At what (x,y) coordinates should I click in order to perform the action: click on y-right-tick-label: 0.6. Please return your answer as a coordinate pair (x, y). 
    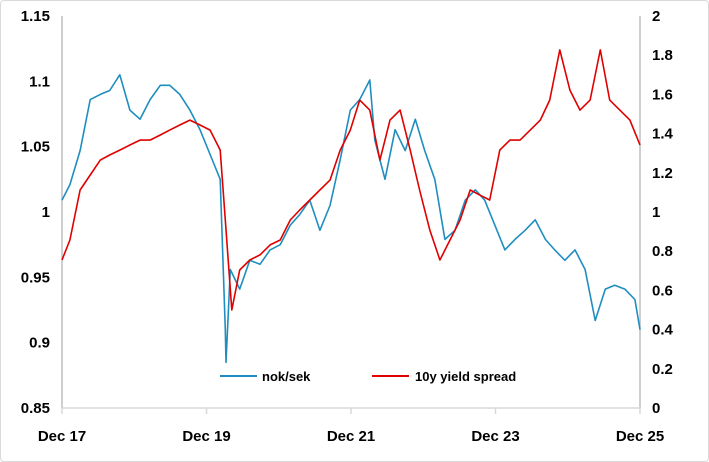
    Looking at the image, I should click on (662, 290).